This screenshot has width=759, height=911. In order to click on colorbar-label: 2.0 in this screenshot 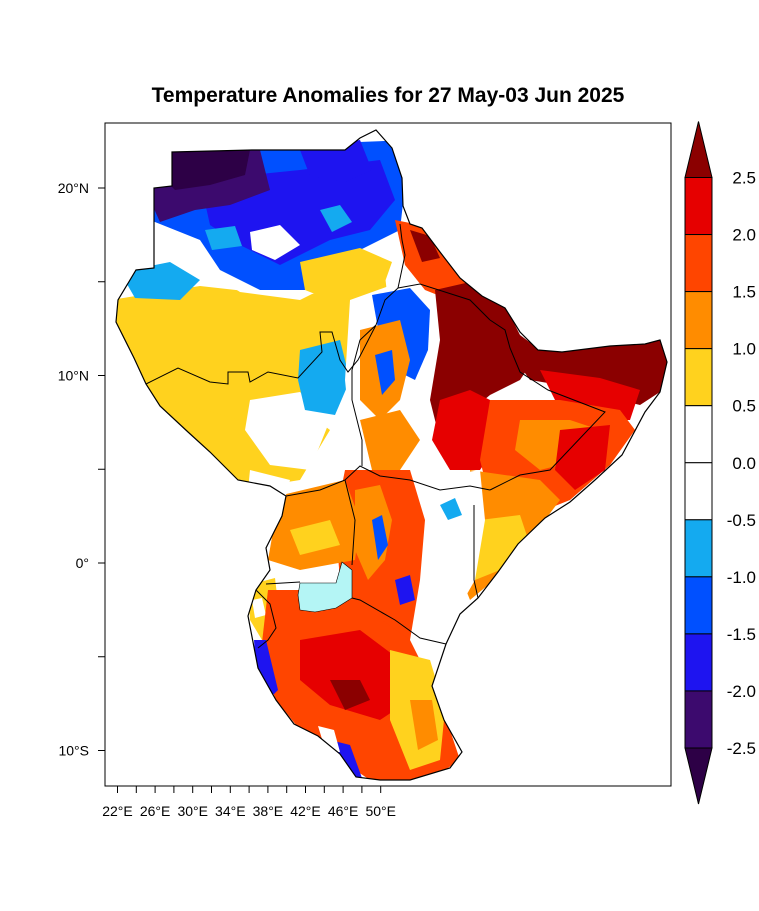, I will do `click(744, 235)`.